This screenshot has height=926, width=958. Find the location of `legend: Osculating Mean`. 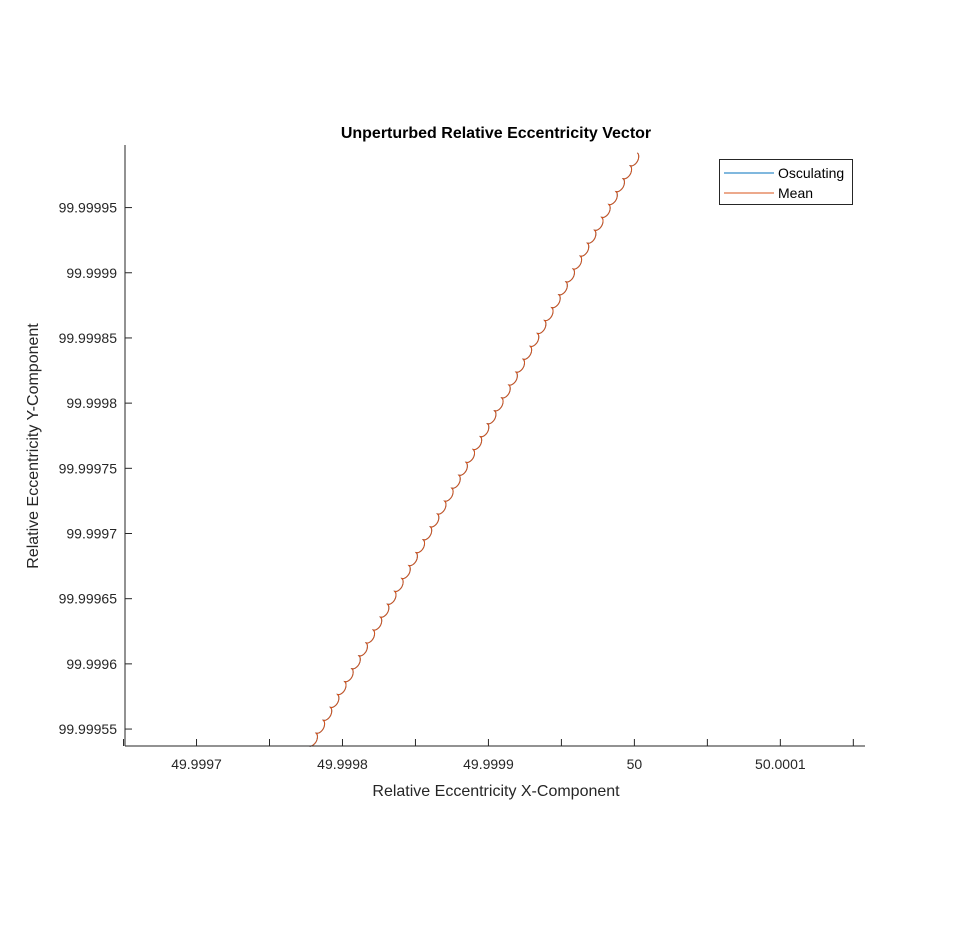

legend: Osculating Mean is located at coordinates (786, 182).